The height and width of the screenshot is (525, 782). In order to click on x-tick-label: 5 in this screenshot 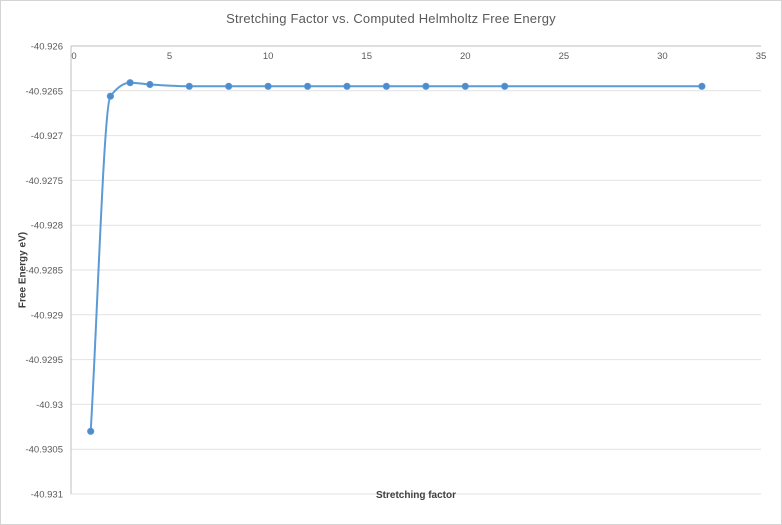, I will do `click(169, 56)`.